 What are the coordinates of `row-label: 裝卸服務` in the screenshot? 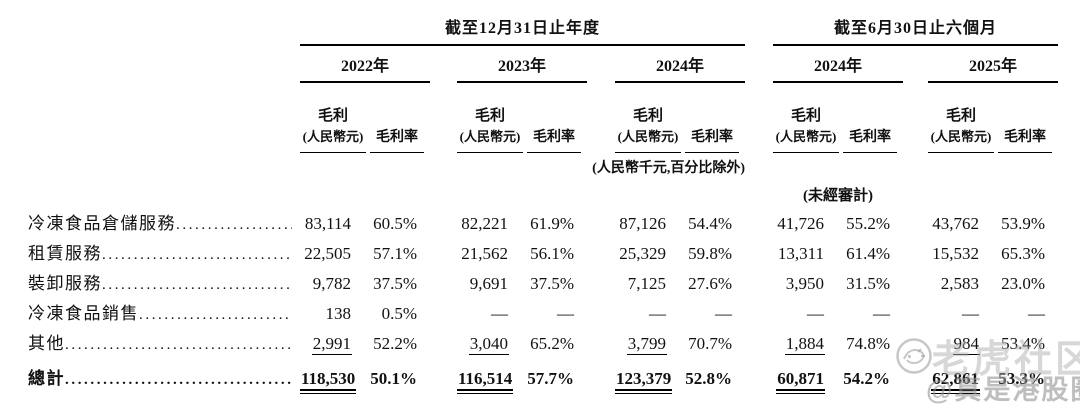 It's located at (65, 283).